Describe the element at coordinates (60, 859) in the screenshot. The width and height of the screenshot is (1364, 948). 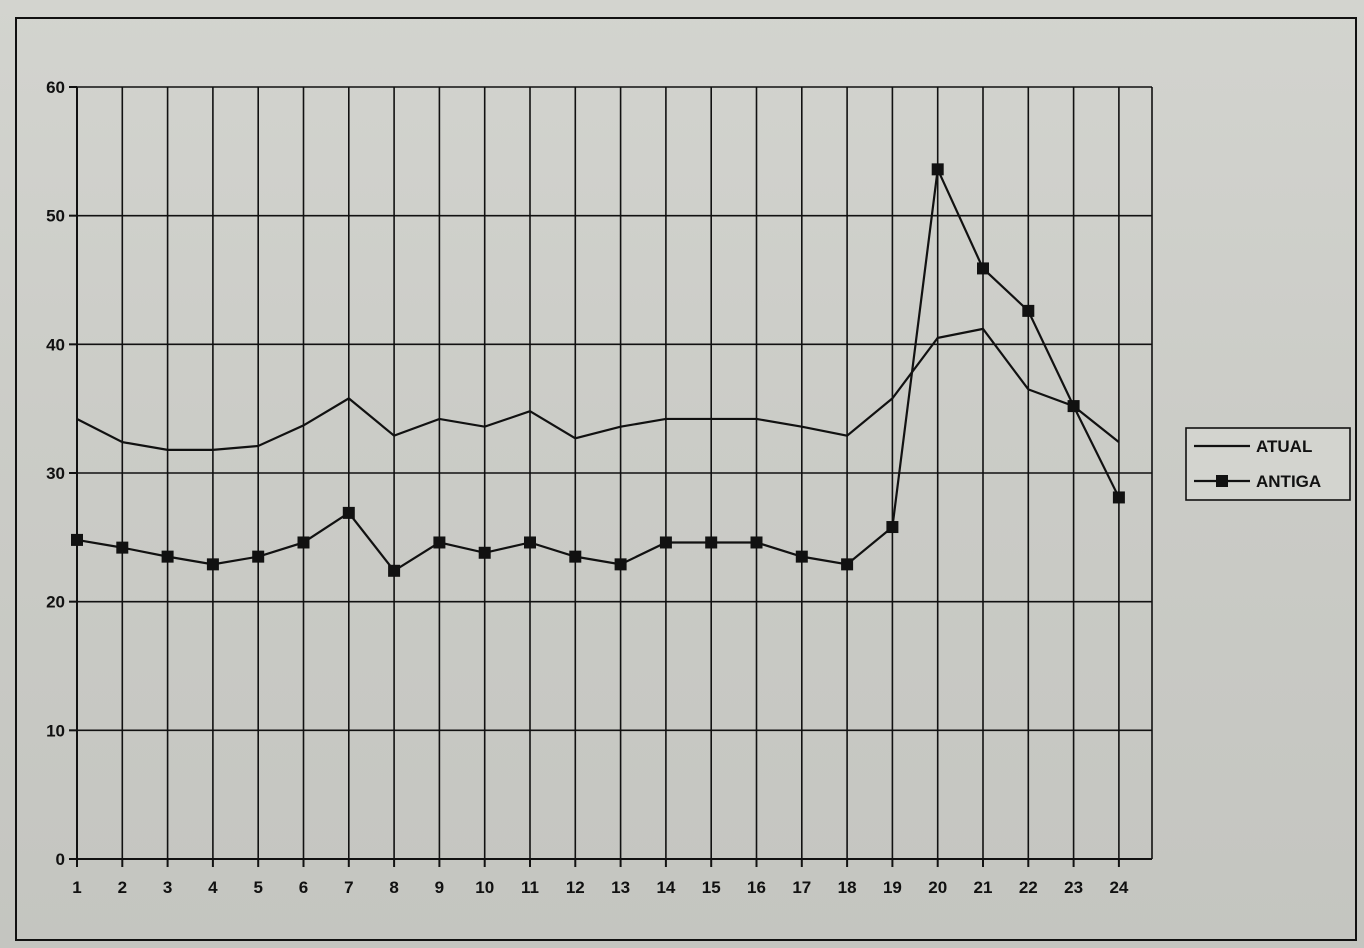
I see `y-tick-label-0: 0` at that location.